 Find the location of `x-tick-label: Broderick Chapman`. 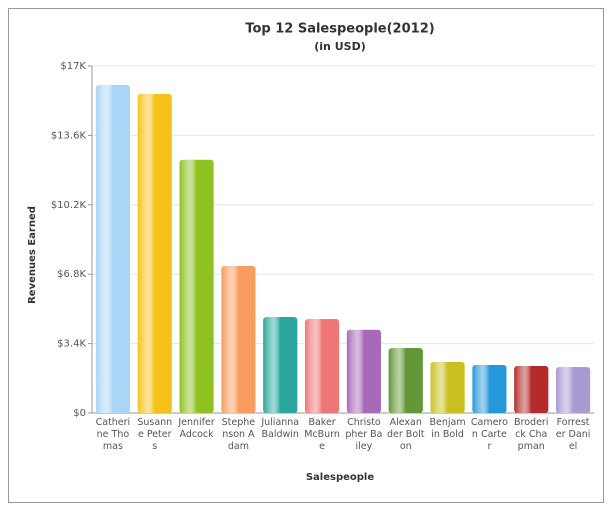

x-tick-label: Broderick Chapman is located at coordinates (531, 434).